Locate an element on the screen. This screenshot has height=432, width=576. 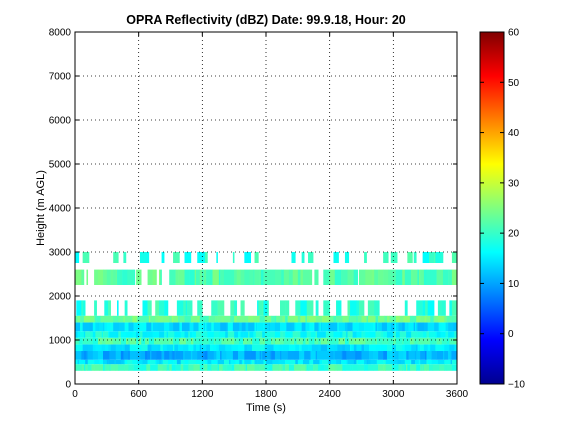
y-tick-label: 8000 is located at coordinates (60, 33).